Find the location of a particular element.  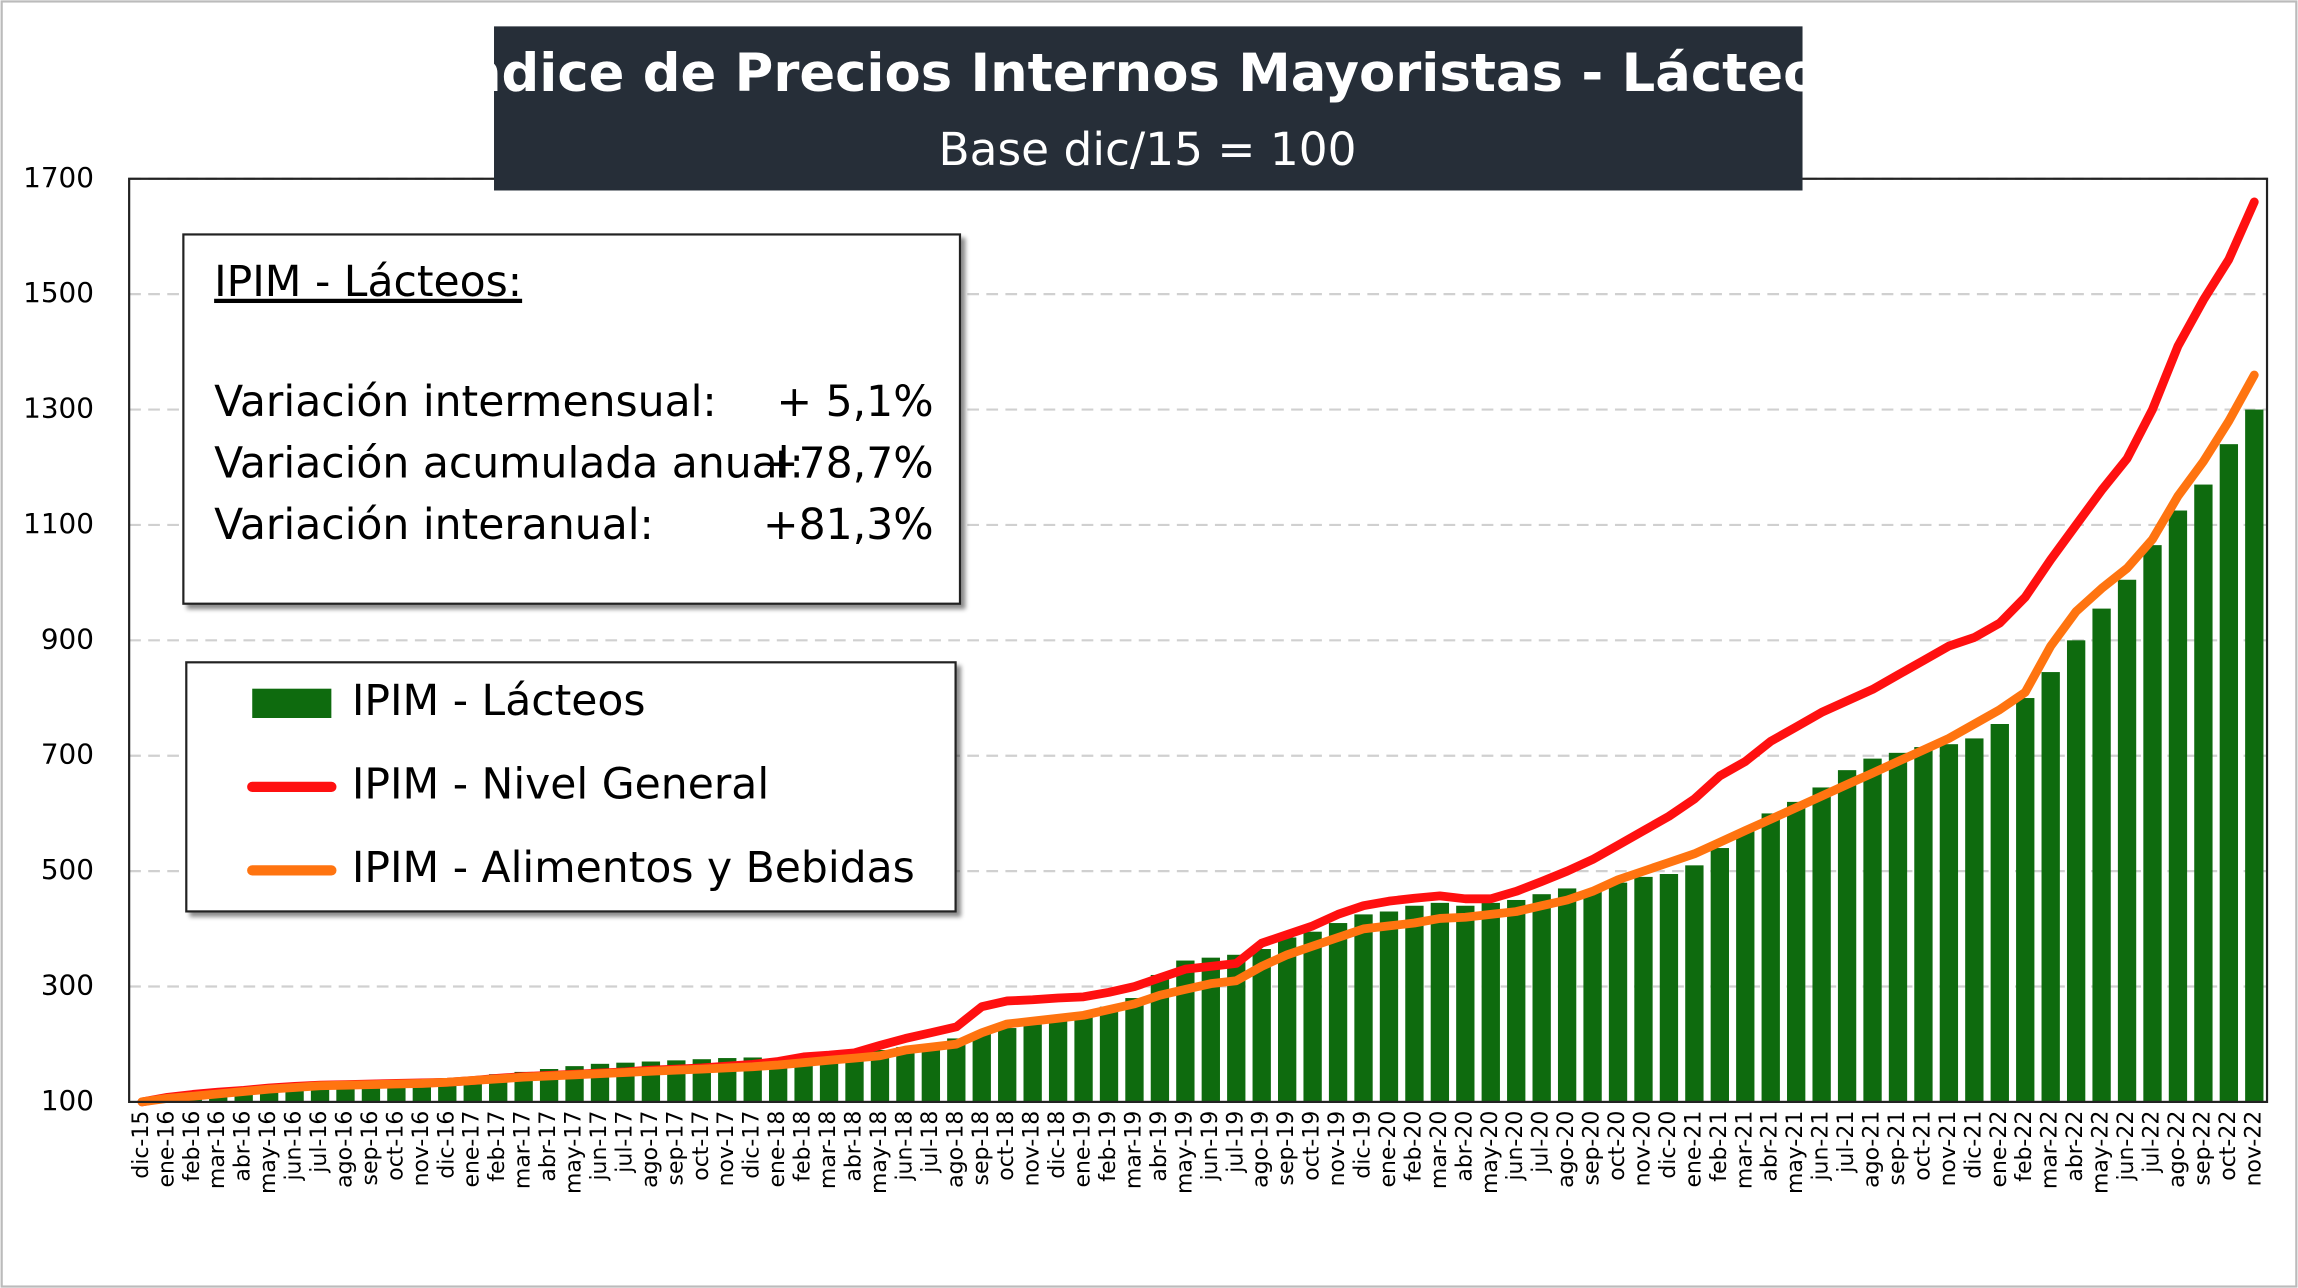

y-tick-label: 1300 is located at coordinates (58, 408).